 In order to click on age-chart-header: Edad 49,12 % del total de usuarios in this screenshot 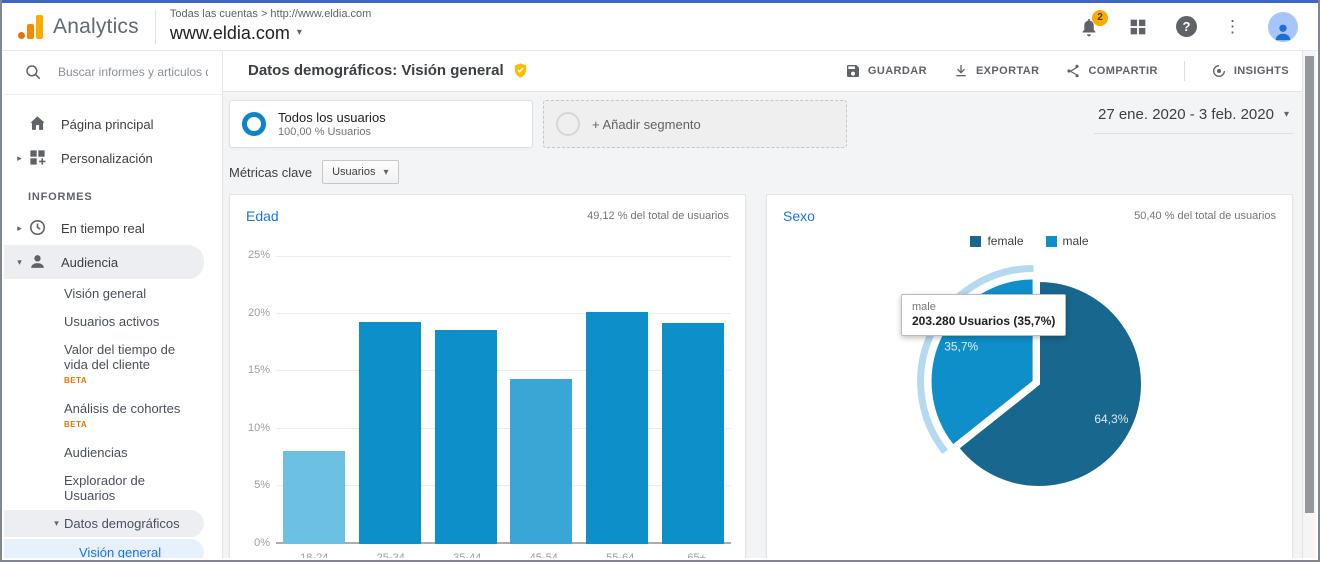, I will do `click(487, 211)`.